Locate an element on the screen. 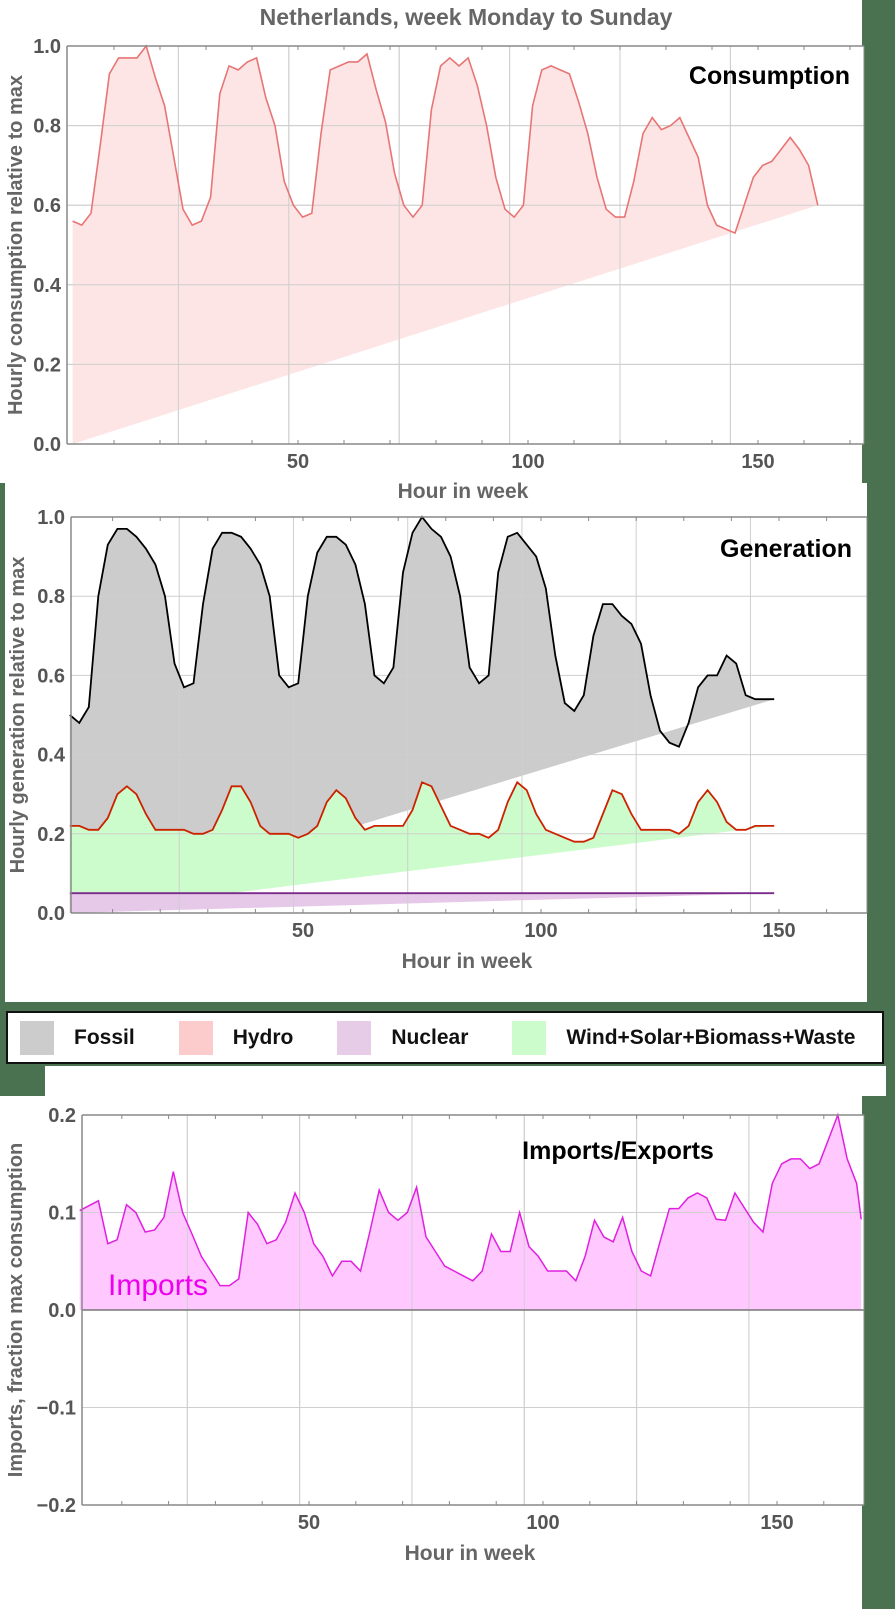  renewables-area is located at coordinates (422, 847).